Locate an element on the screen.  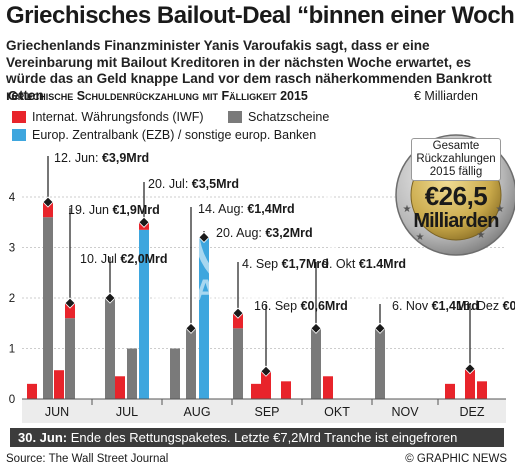
annotation-amount: €1,7Mrd is located at coordinates (305, 264).